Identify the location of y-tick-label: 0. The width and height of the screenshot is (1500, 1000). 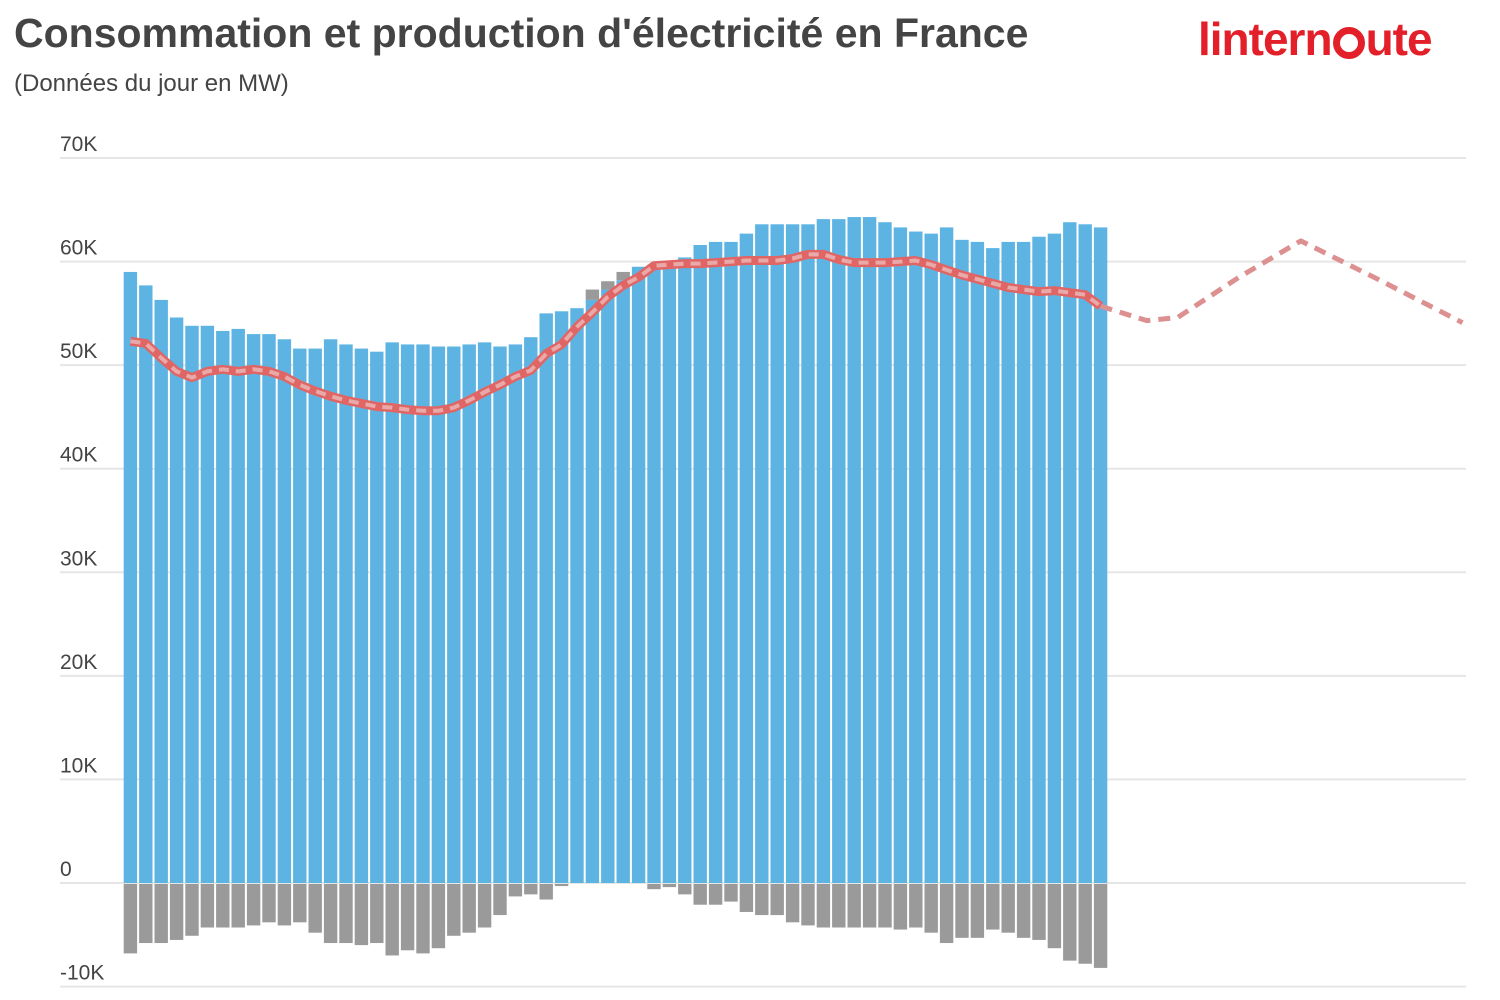
(66, 869).